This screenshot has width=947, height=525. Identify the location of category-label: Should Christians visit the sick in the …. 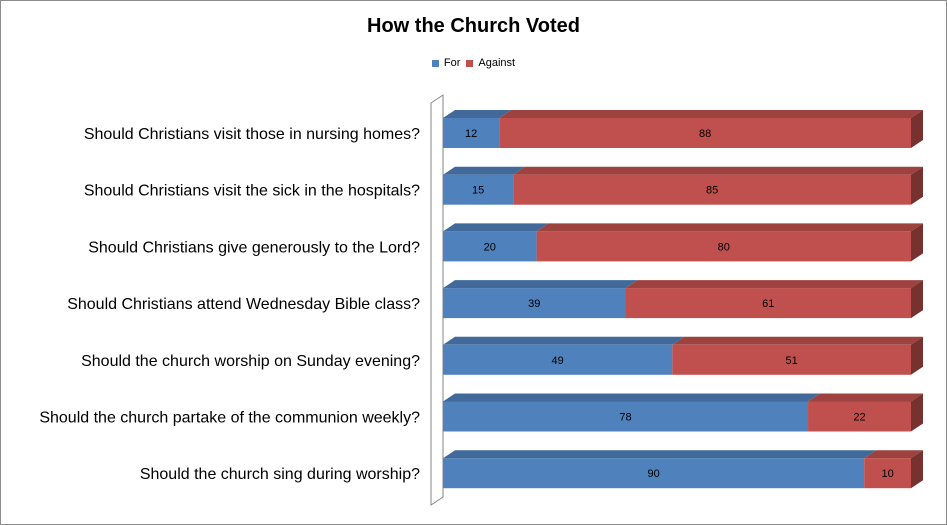
(252, 191).